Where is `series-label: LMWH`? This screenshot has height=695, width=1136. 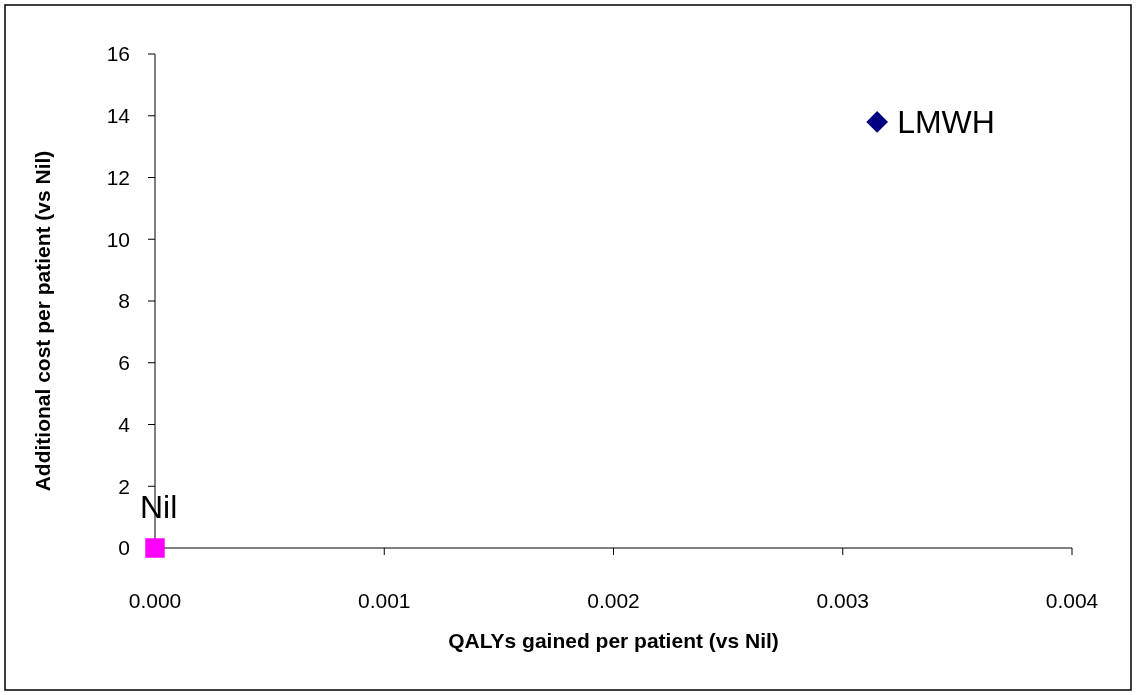 series-label: LMWH is located at coordinates (946, 121).